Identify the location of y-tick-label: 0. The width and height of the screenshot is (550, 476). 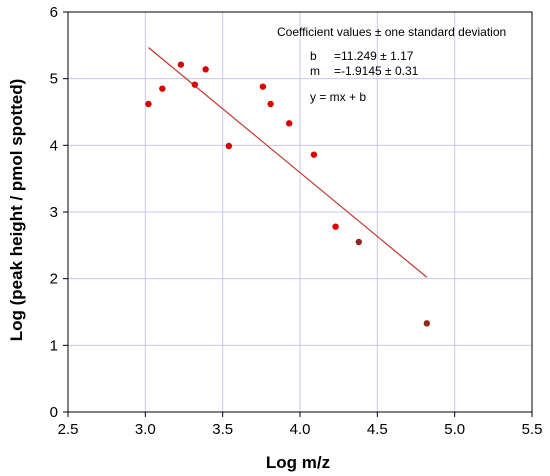
(54, 412).